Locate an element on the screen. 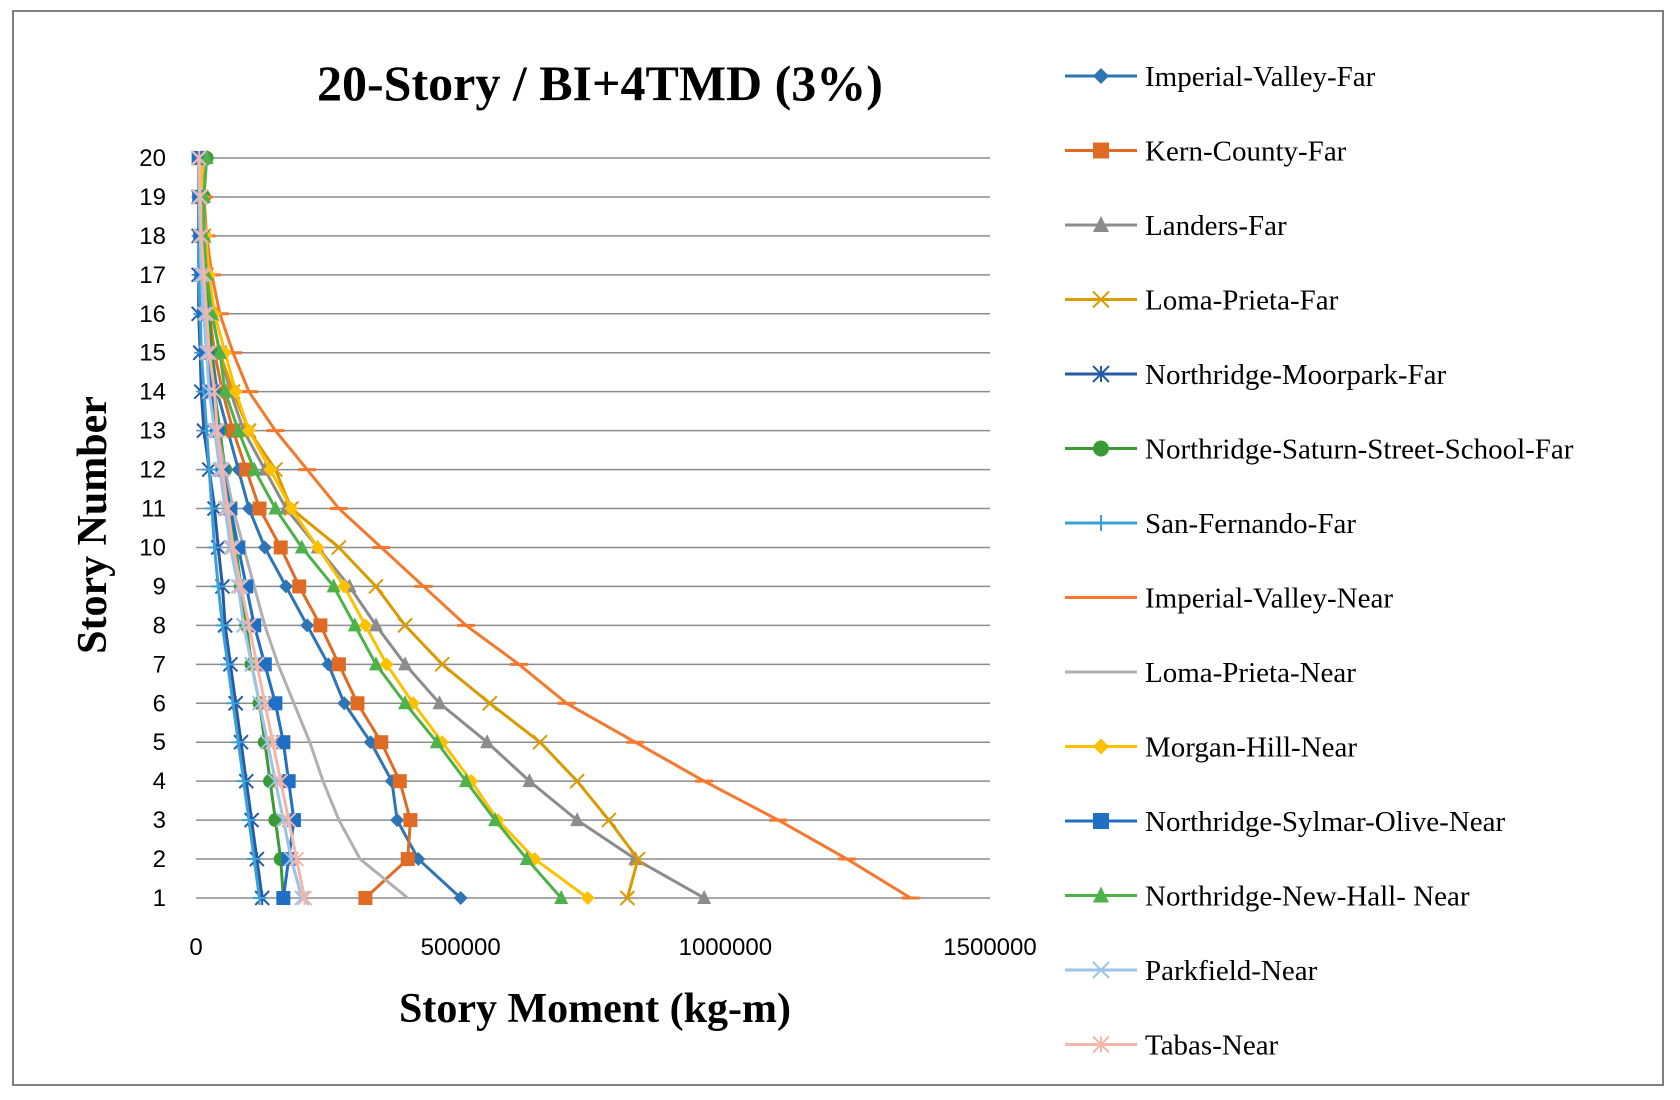  legend-label: Northridge-Moorpark-Far is located at coordinates (1296, 375).